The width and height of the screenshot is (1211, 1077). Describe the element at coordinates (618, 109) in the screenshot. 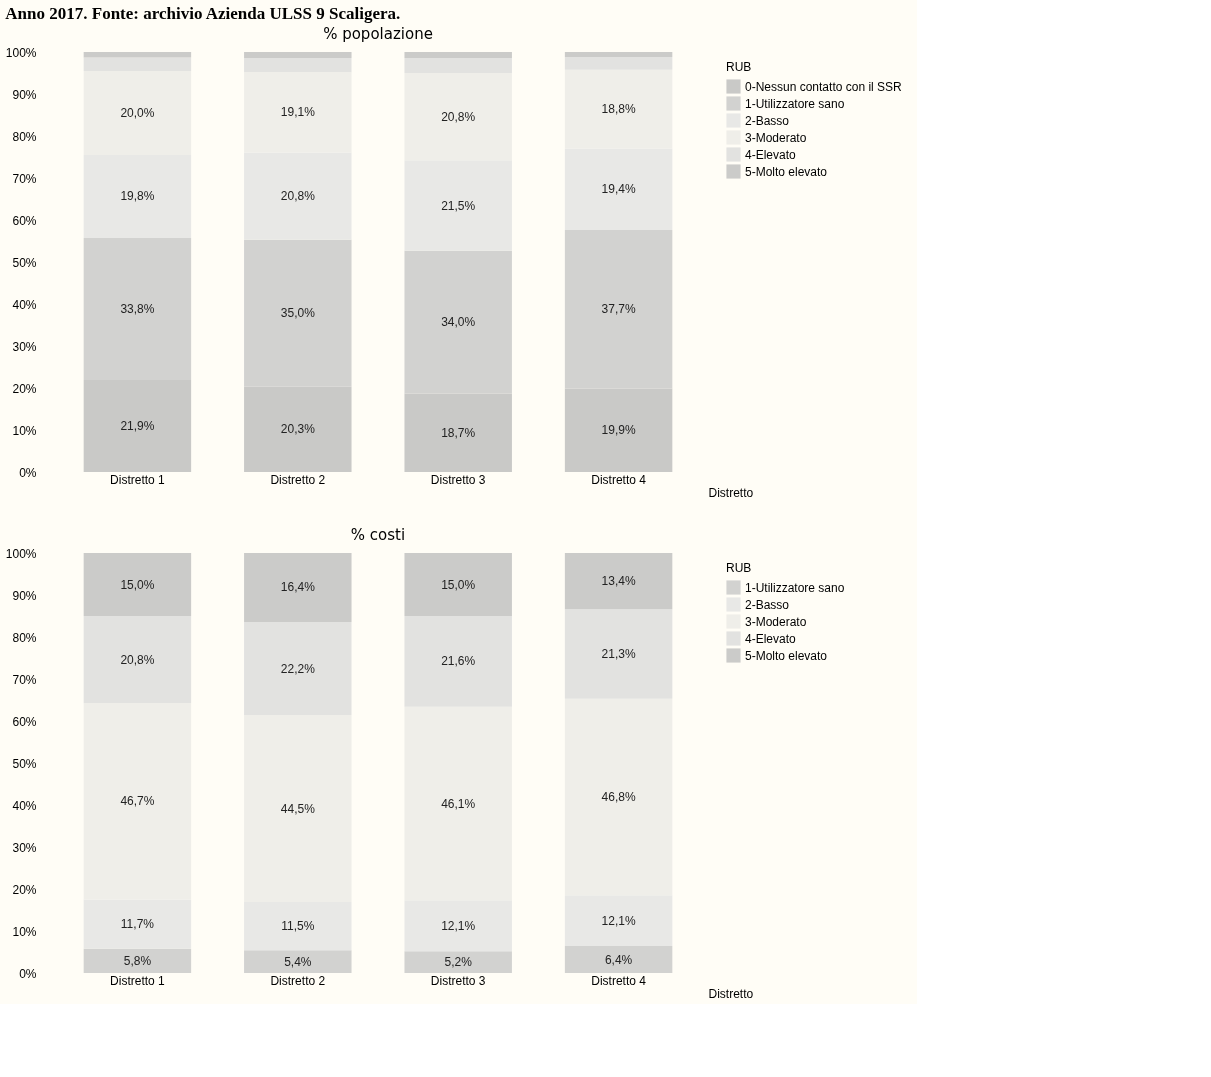

I see `data-label: 18,8%` at that location.